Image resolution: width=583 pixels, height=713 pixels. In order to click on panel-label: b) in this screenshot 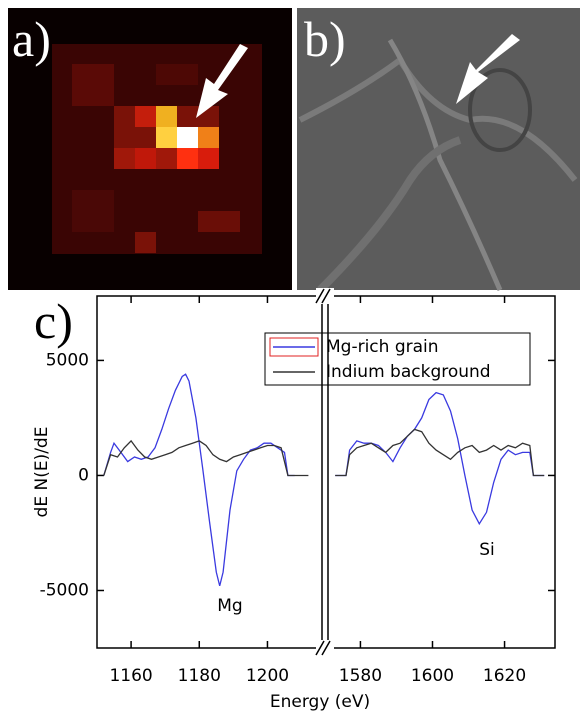, I will do `click(325, 39)`.